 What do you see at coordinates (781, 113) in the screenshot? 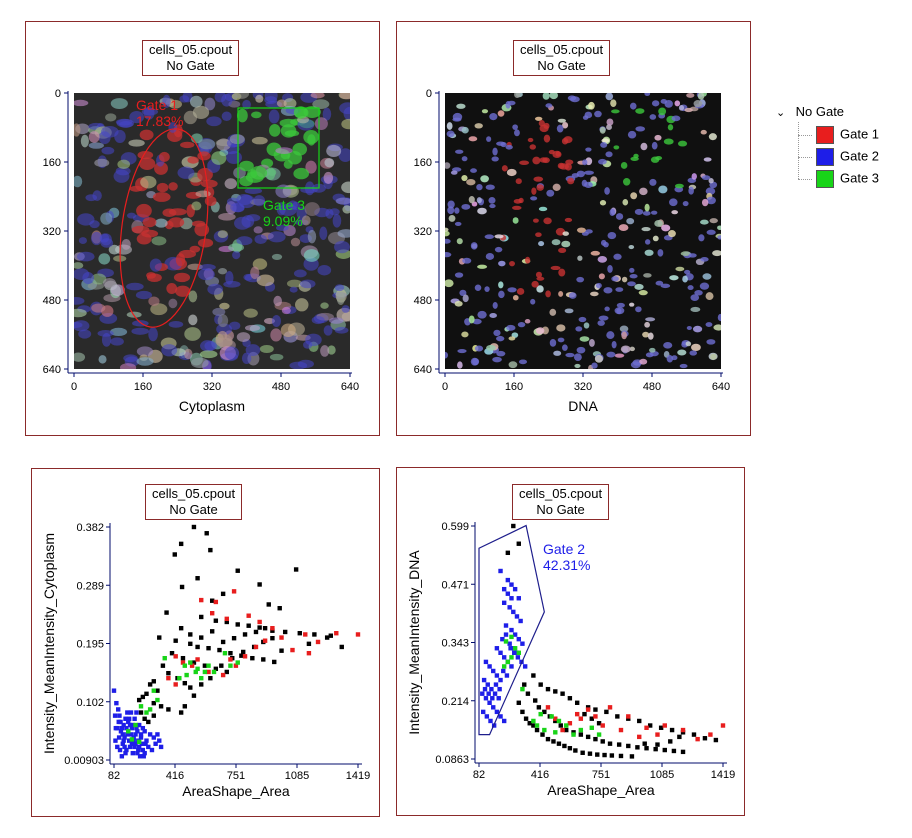
I see `chevron-down-icon: ⌄` at bounding box center [781, 113].